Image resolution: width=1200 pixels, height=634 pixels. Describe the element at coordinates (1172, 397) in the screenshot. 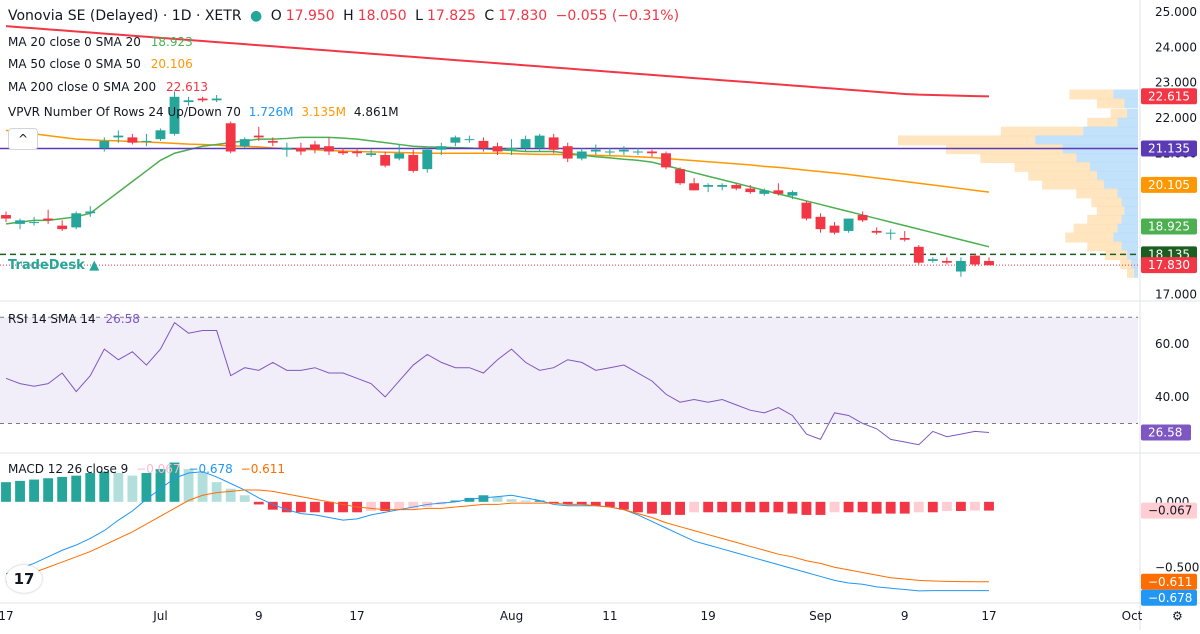

I see `rsi-axis-tick: 40.00` at that location.